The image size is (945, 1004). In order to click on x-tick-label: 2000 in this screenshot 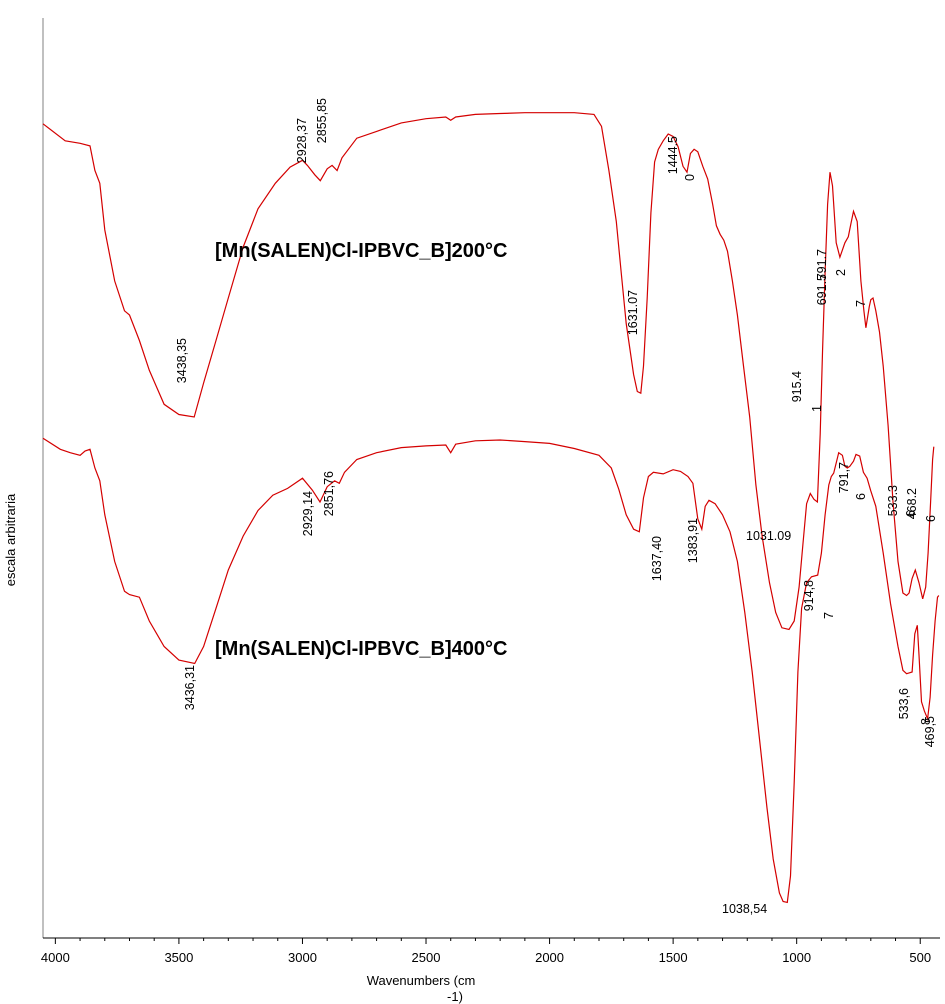, I will do `click(549, 957)`.